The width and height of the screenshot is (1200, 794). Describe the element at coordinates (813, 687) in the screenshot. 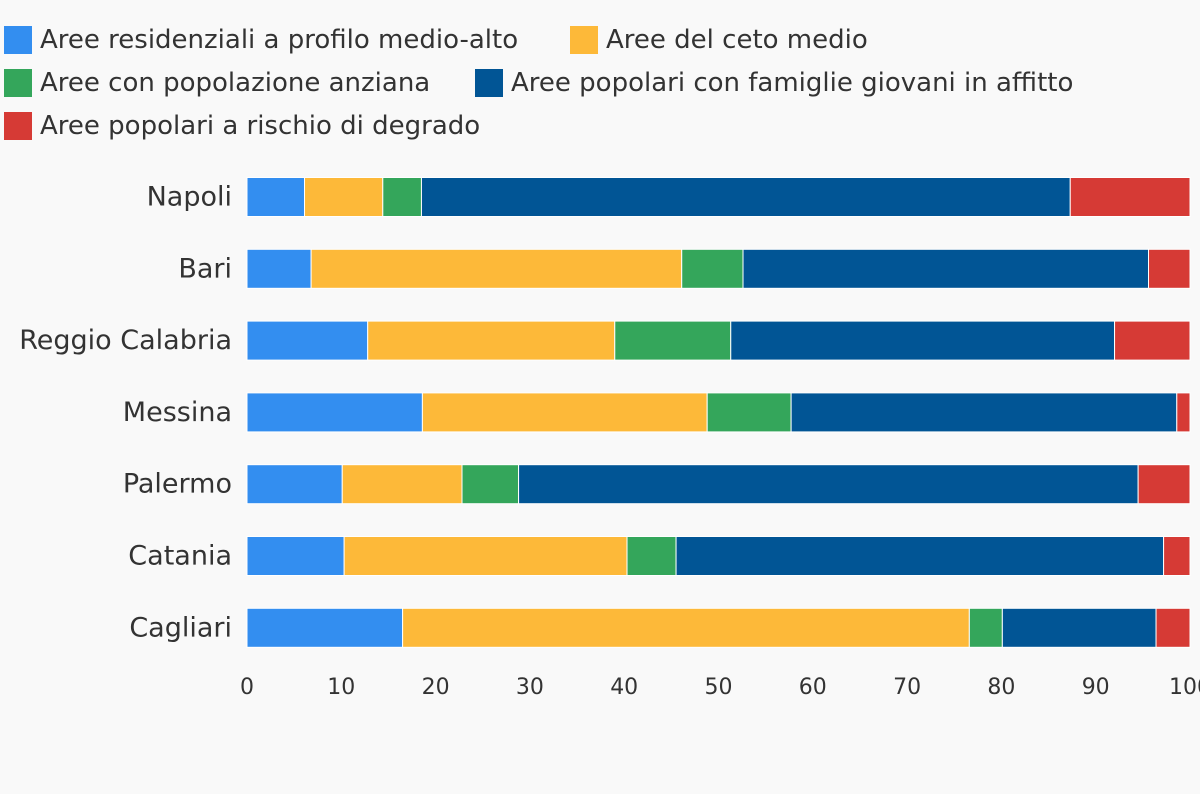

I see `x-tick-label: 60` at that location.